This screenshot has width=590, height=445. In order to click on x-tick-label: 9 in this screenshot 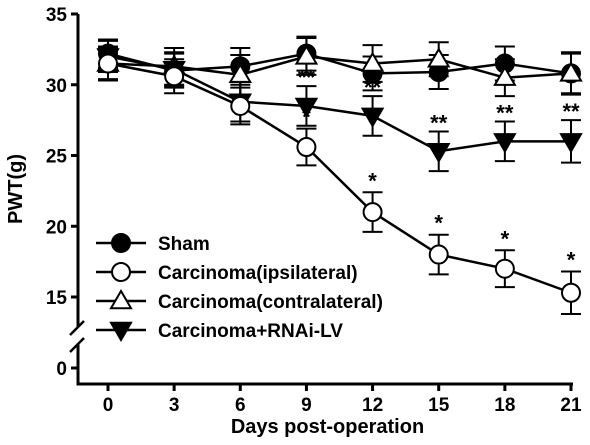, I will do `click(306, 405)`.